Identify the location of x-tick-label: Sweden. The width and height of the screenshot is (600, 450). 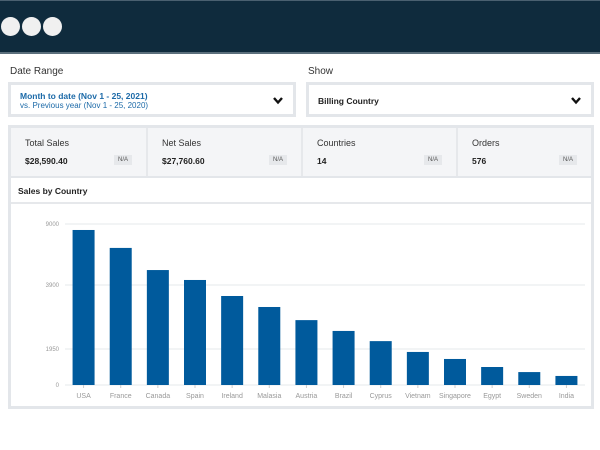
(529, 396).